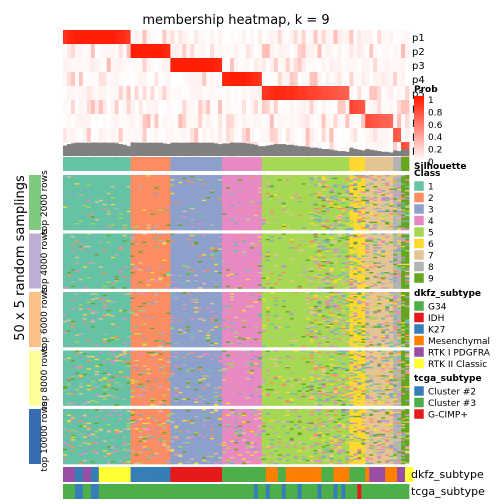  What do you see at coordinates (418, 66) in the screenshot?
I see `prob-row-label: p3` at bounding box center [418, 66].